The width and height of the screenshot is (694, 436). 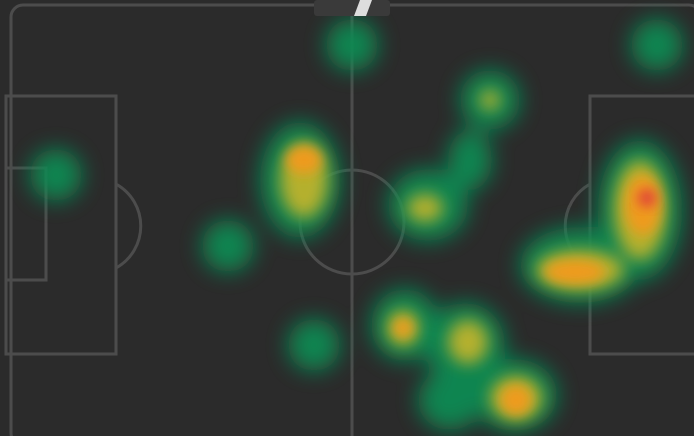 I want to click on heat-red, so click(x=647, y=198).